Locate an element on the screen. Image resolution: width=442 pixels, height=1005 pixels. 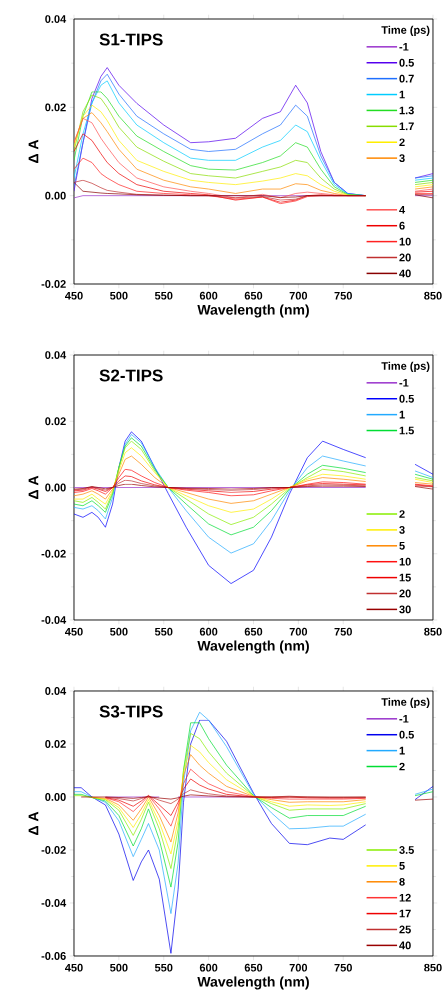
legend-label: 1.3 is located at coordinates (406, 110).